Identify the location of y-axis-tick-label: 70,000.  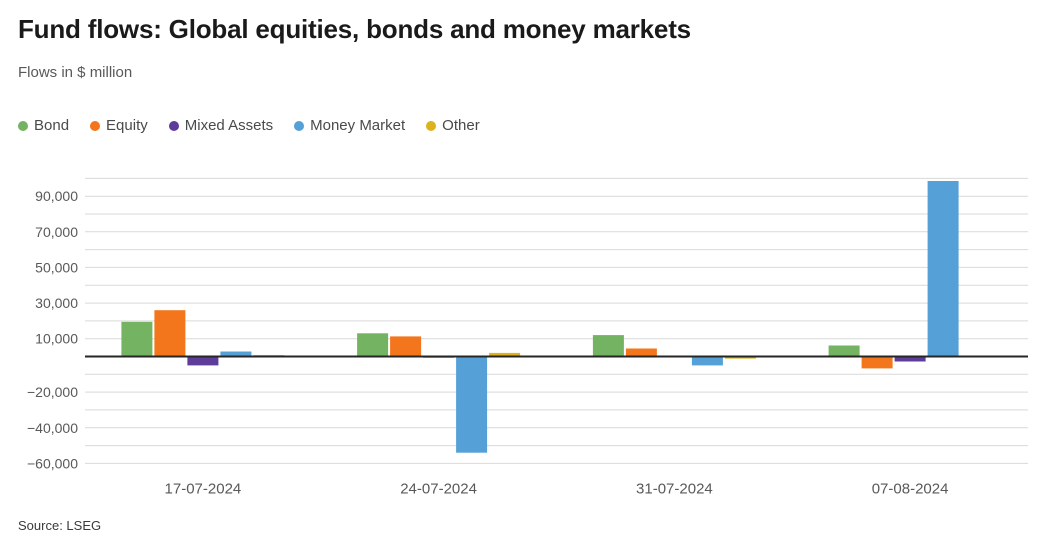
(56, 232).